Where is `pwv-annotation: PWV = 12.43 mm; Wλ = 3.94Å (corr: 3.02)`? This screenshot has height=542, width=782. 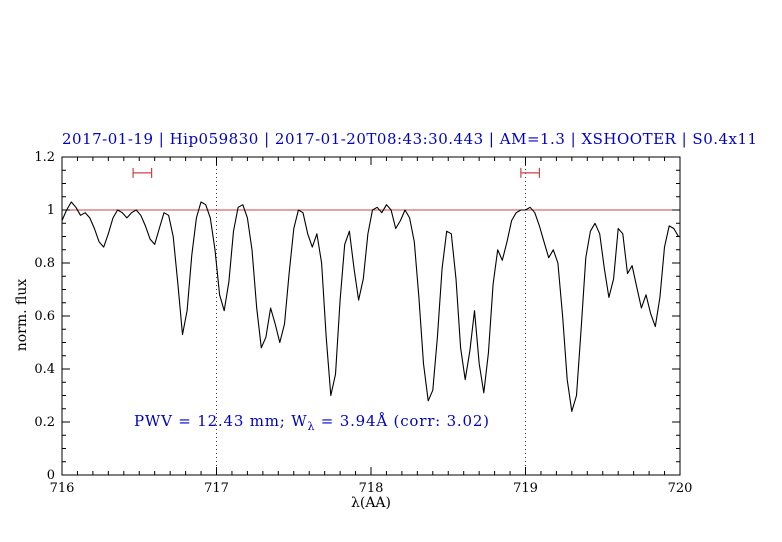
pwv-annotation: PWV = 12.43 mm; Wλ = 3.94Å (corr: 3.02) is located at coordinates (312, 422).